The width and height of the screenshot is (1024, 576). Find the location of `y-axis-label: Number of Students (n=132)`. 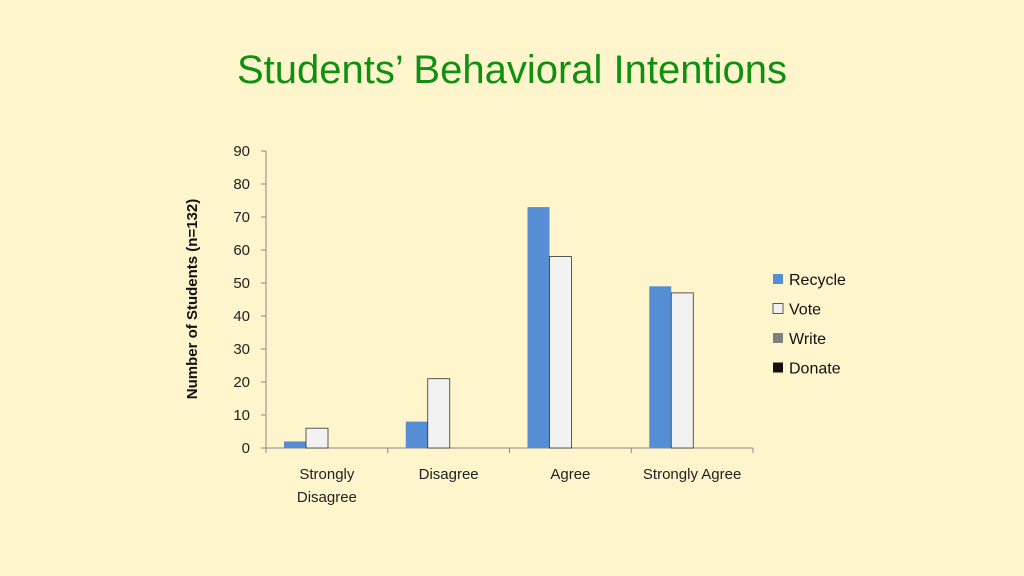

y-axis-label: Number of Students (n=132) is located at coordinates (192, 299).